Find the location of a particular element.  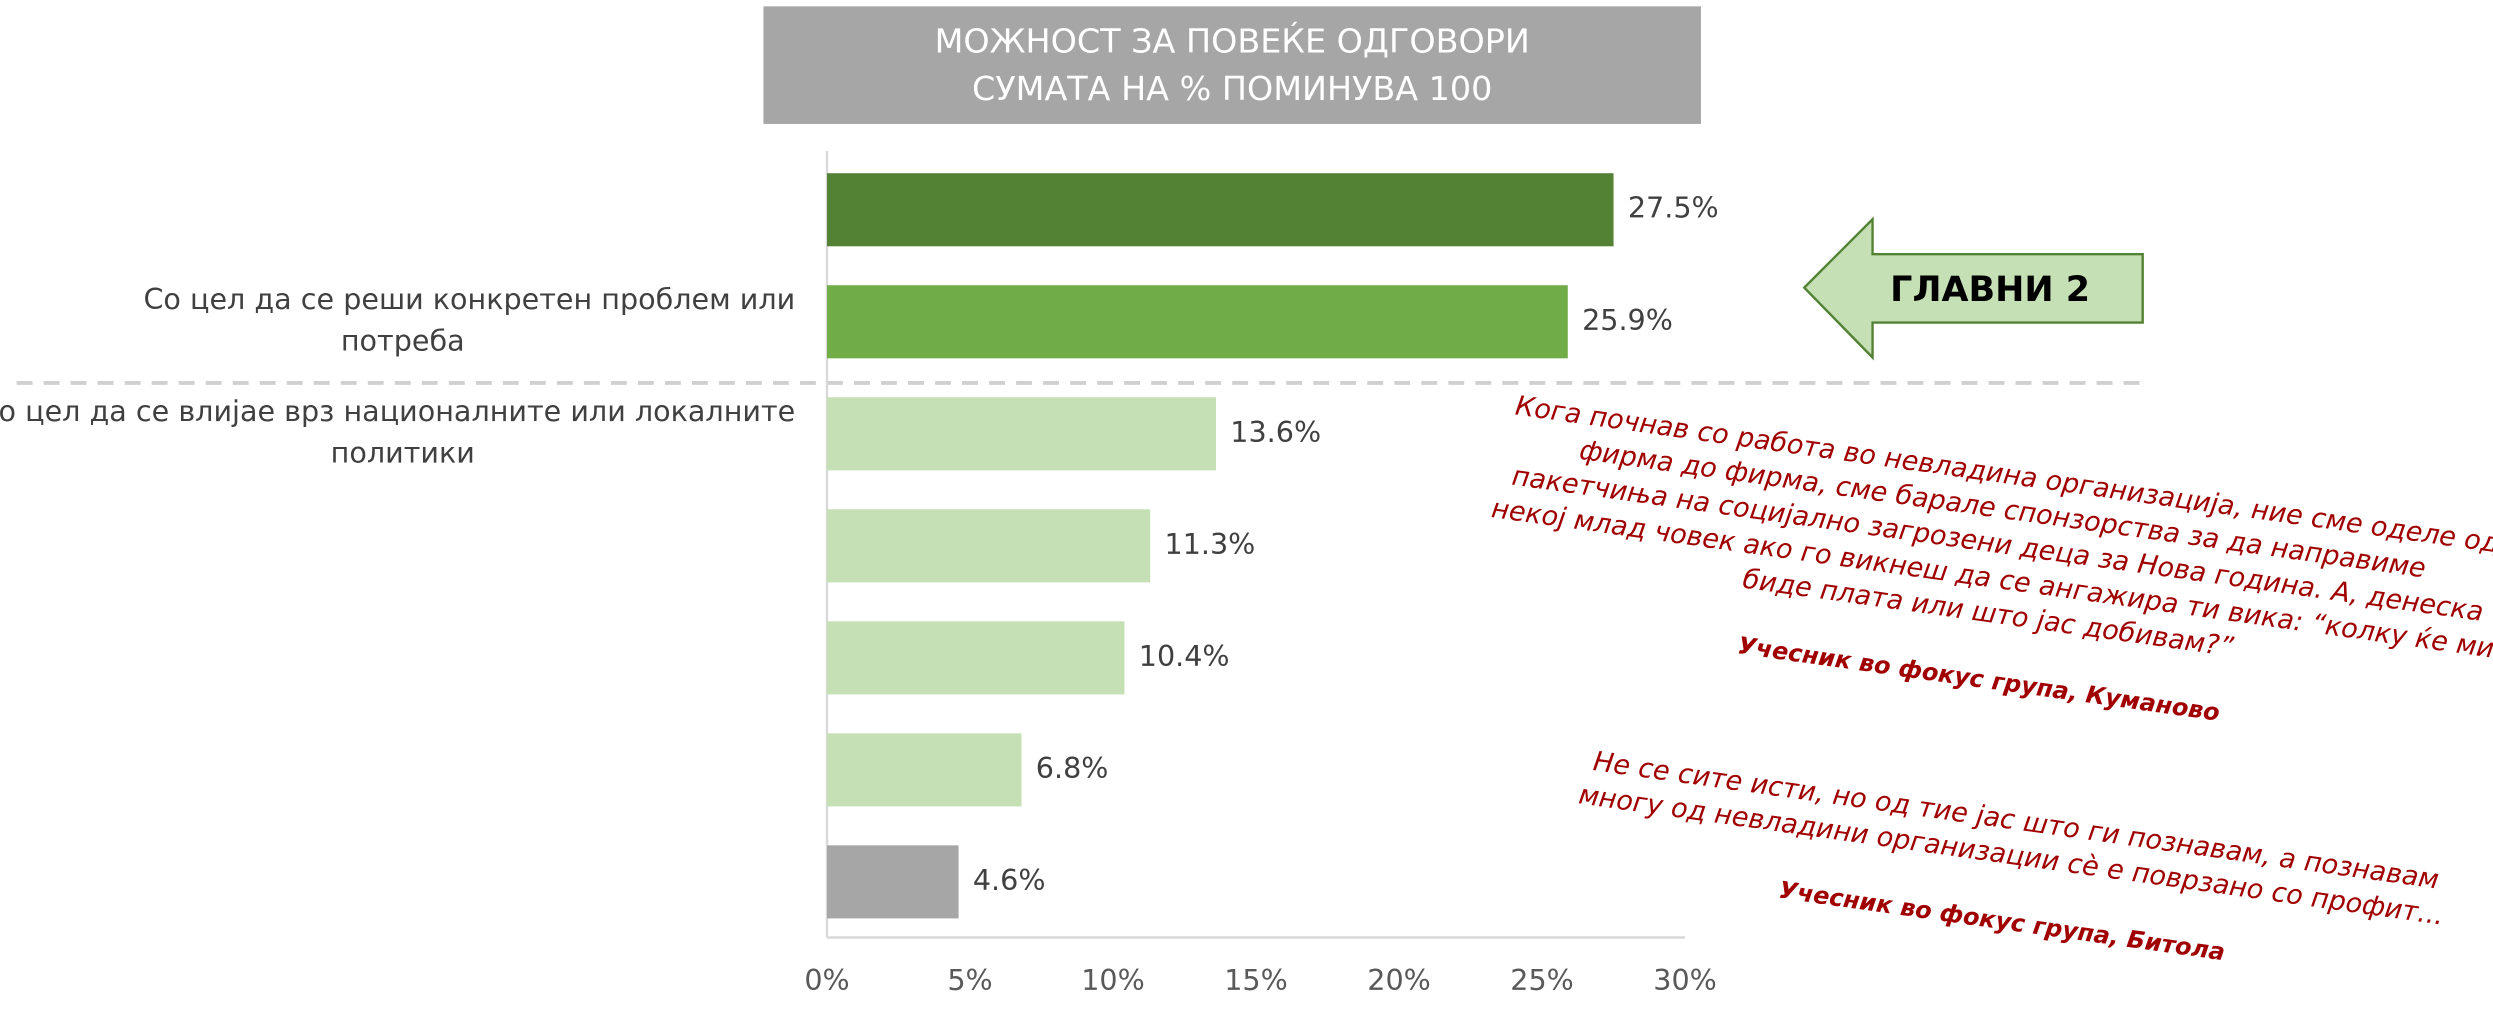

x-tick-label: 25% is located at coordinates (1542, 980).